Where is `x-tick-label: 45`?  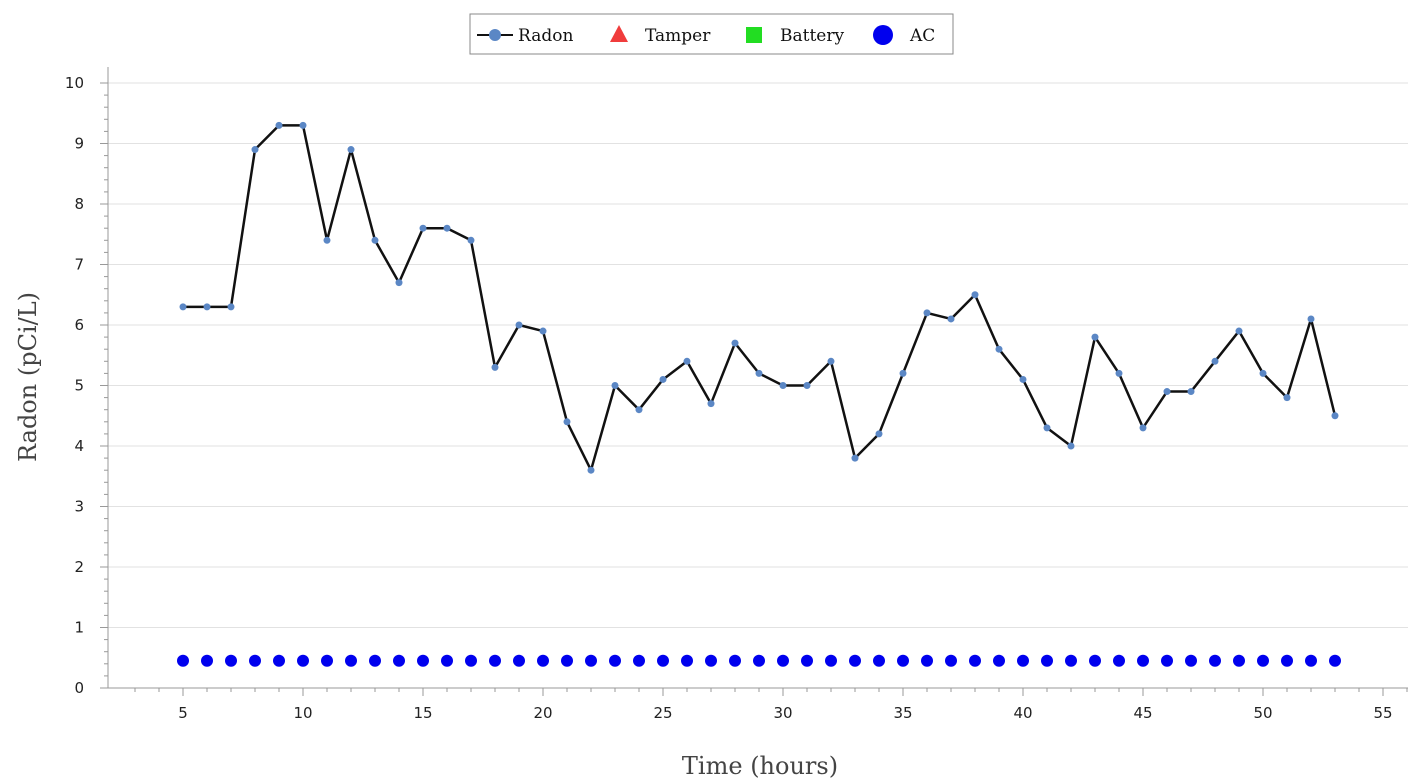 x-tick-label: 45 is located at coordinates (1142, 713).